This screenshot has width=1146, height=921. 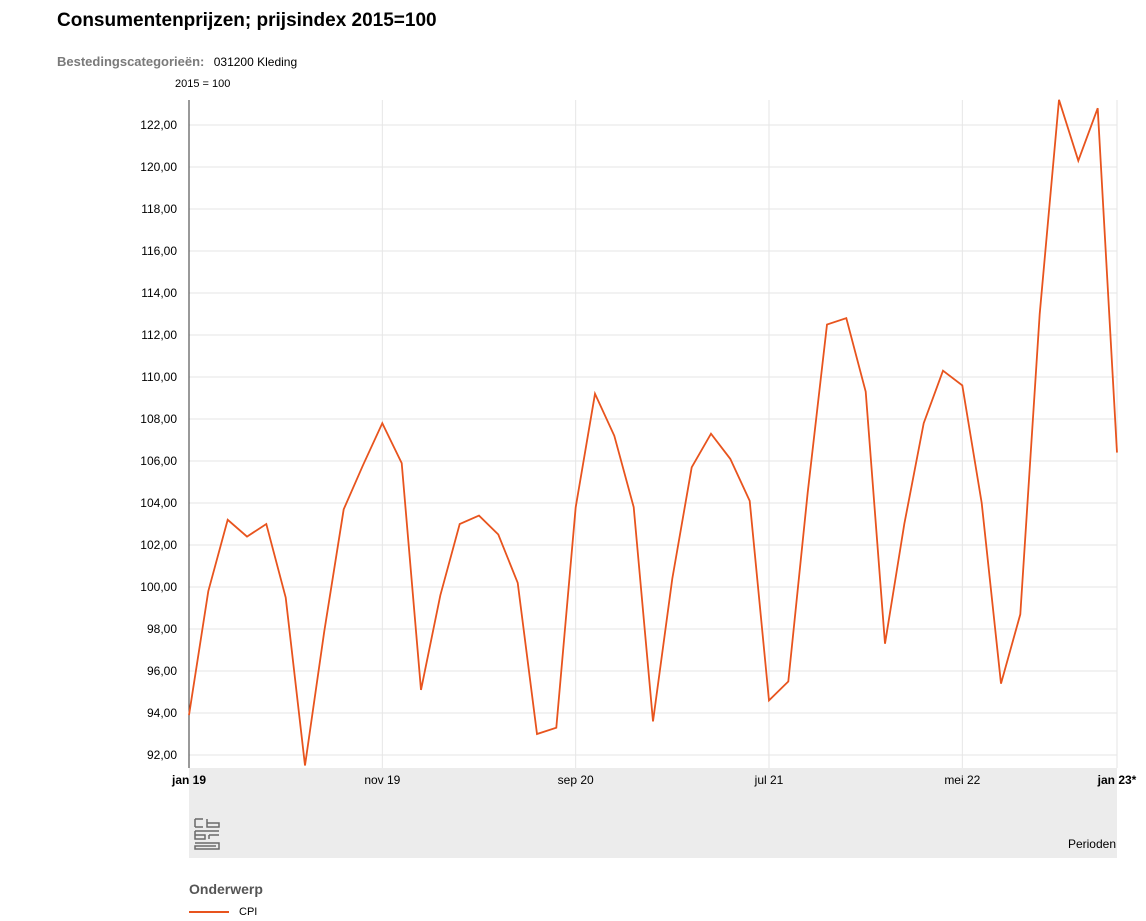 I want to click on cbs-logo-icon, so click(x=207, y=834).